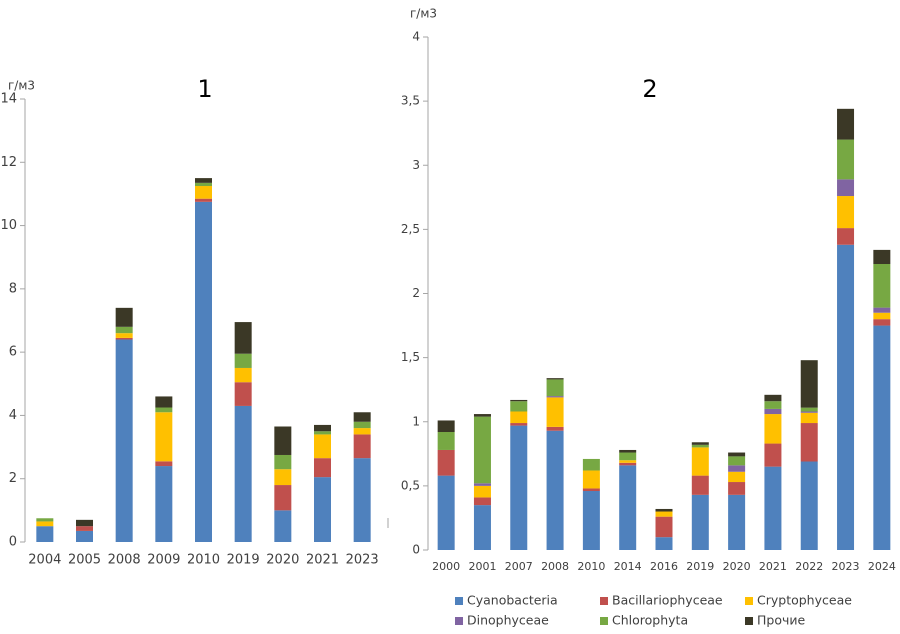  I want to click on x-tick-label: 2023, so click(362, 560).